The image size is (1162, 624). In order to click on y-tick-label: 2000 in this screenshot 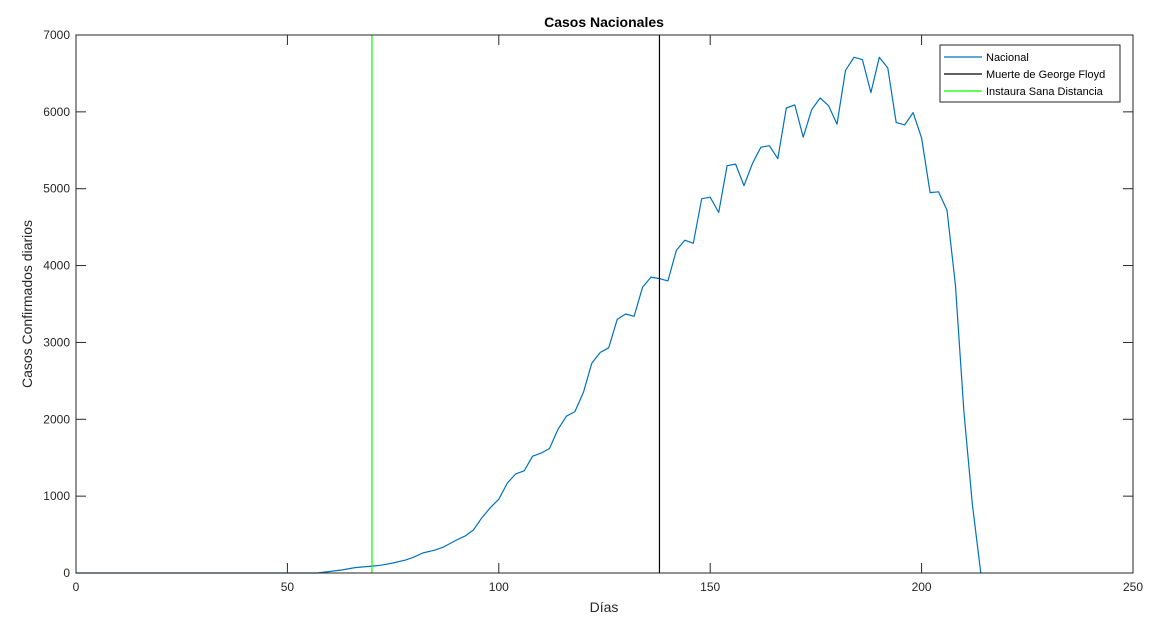, I will do `click(56, 419)`.